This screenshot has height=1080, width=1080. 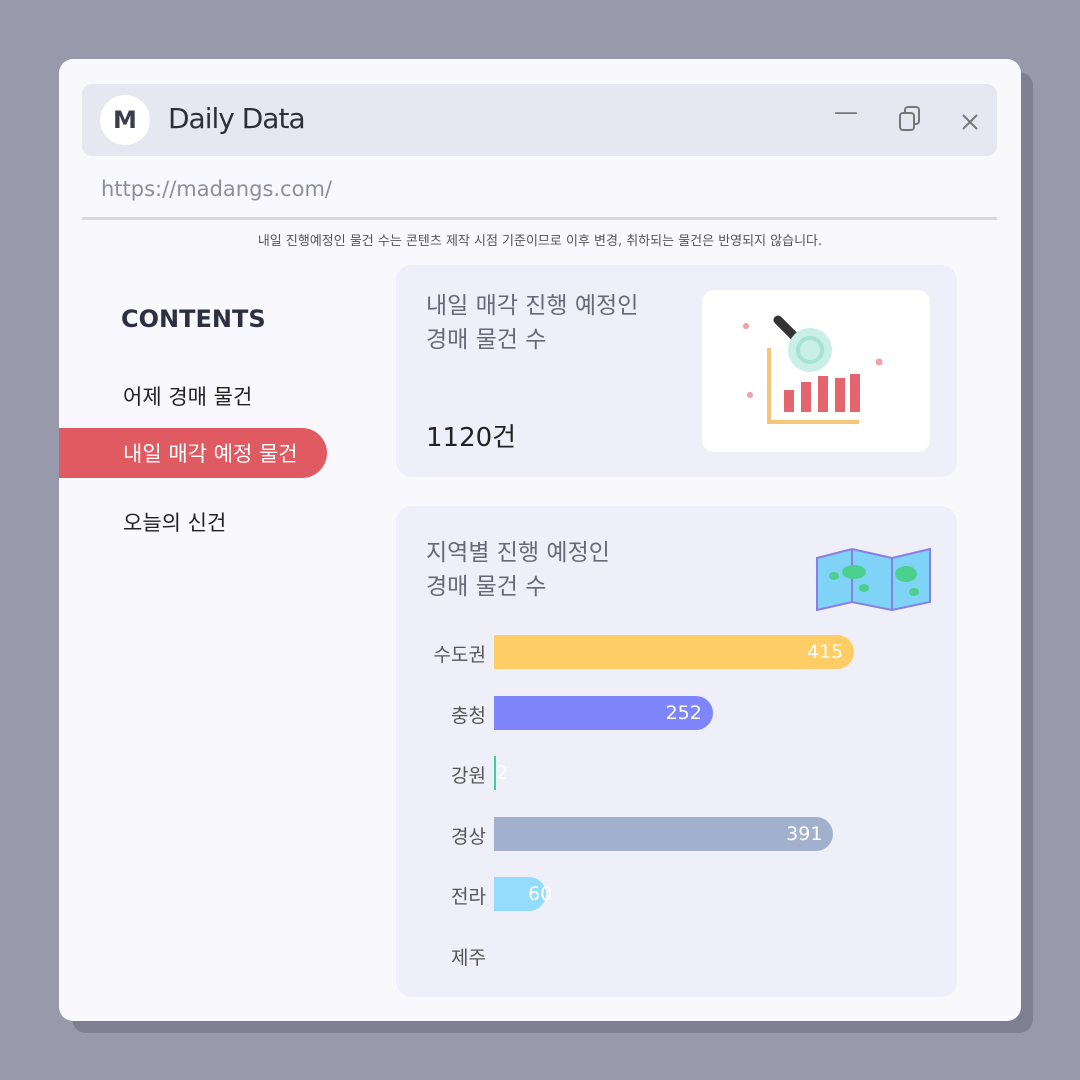 I want to click on card-title: 내일 매각 진행 예정인 경매 물건 수, so click(x=532, y=323).